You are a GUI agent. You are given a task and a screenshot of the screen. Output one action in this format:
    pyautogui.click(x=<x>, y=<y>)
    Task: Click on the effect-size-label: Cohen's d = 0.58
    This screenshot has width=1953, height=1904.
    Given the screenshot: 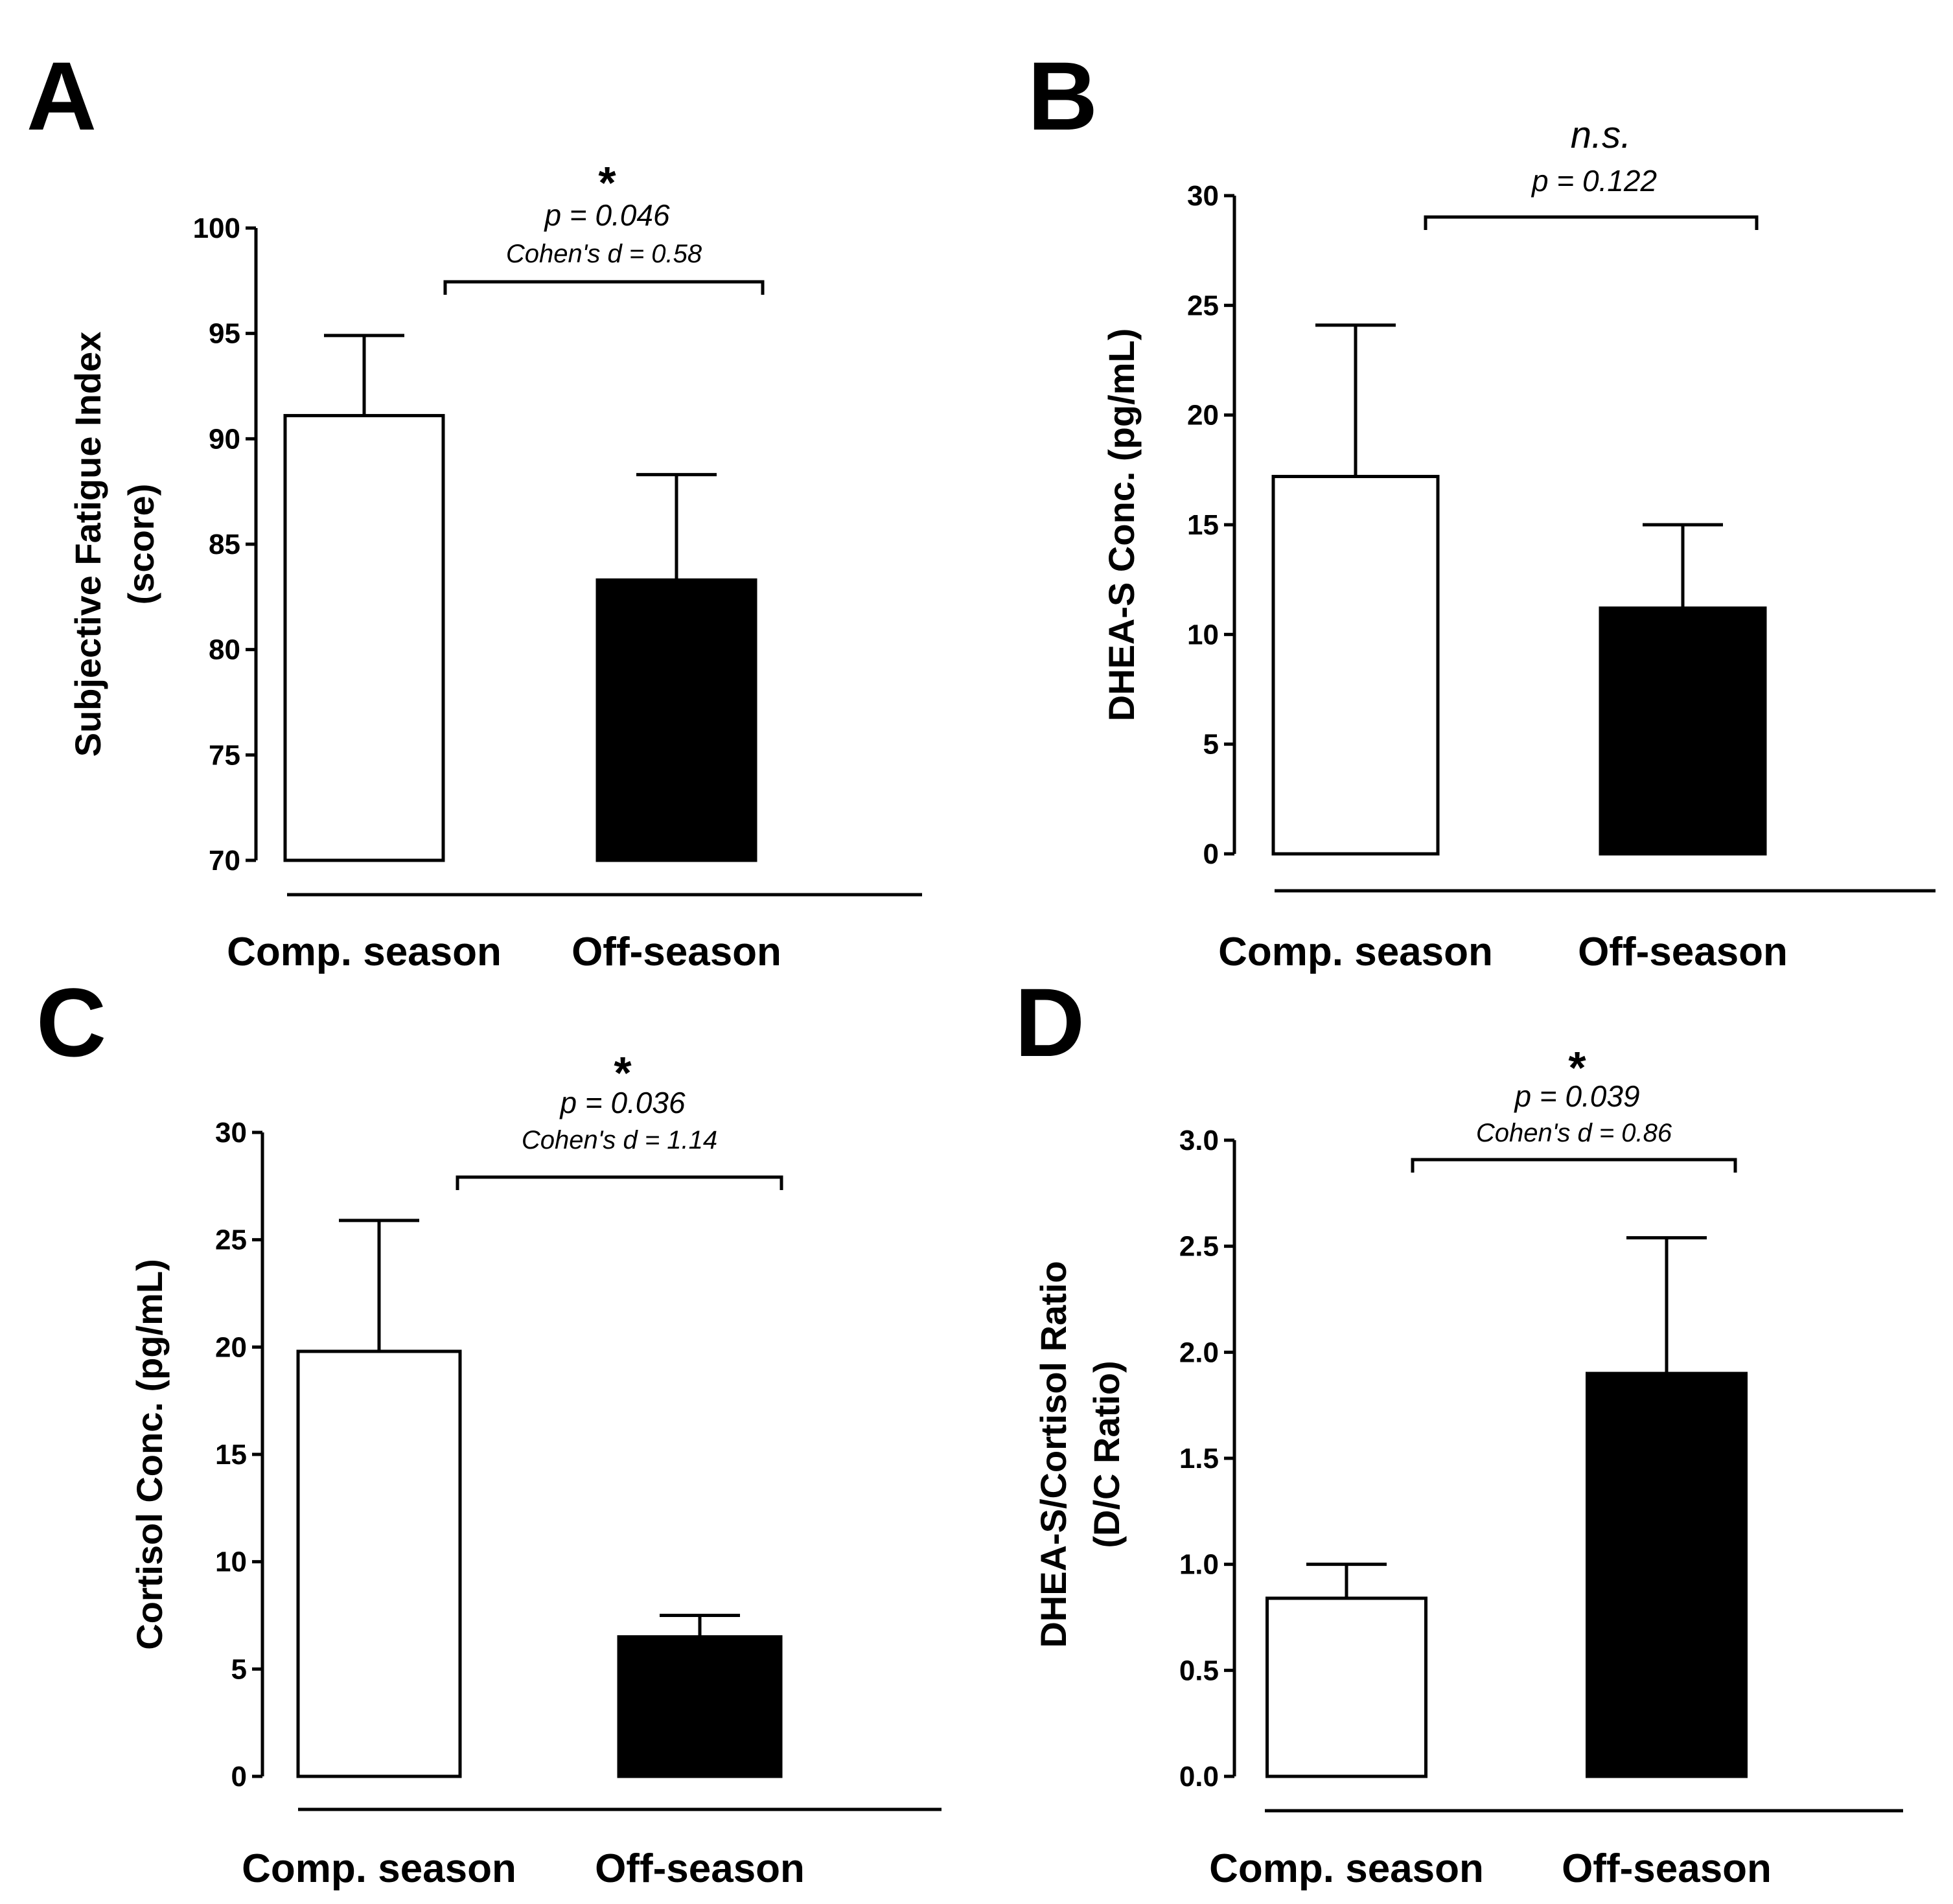 What is the action you would take?
    pyautogui.click(x=604, y=254)
    